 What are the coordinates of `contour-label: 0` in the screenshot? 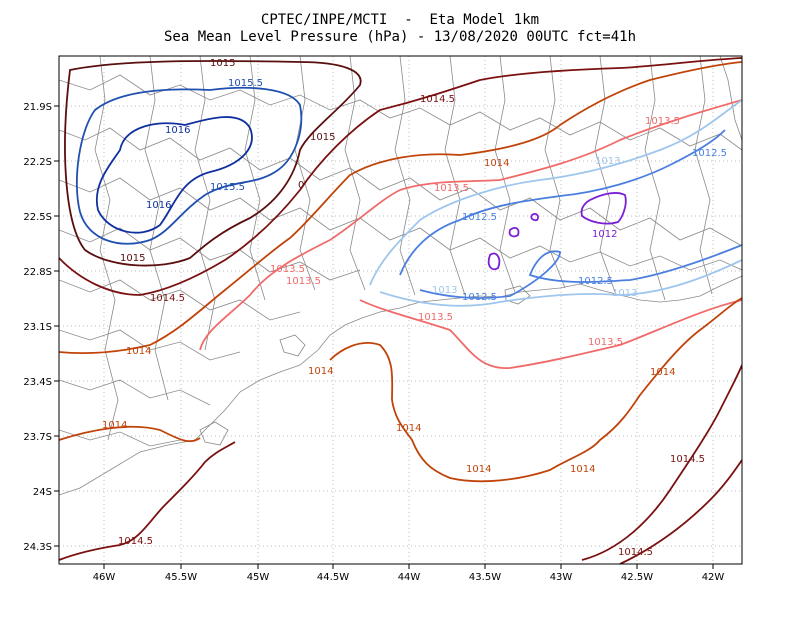 It's located at (301, 185).